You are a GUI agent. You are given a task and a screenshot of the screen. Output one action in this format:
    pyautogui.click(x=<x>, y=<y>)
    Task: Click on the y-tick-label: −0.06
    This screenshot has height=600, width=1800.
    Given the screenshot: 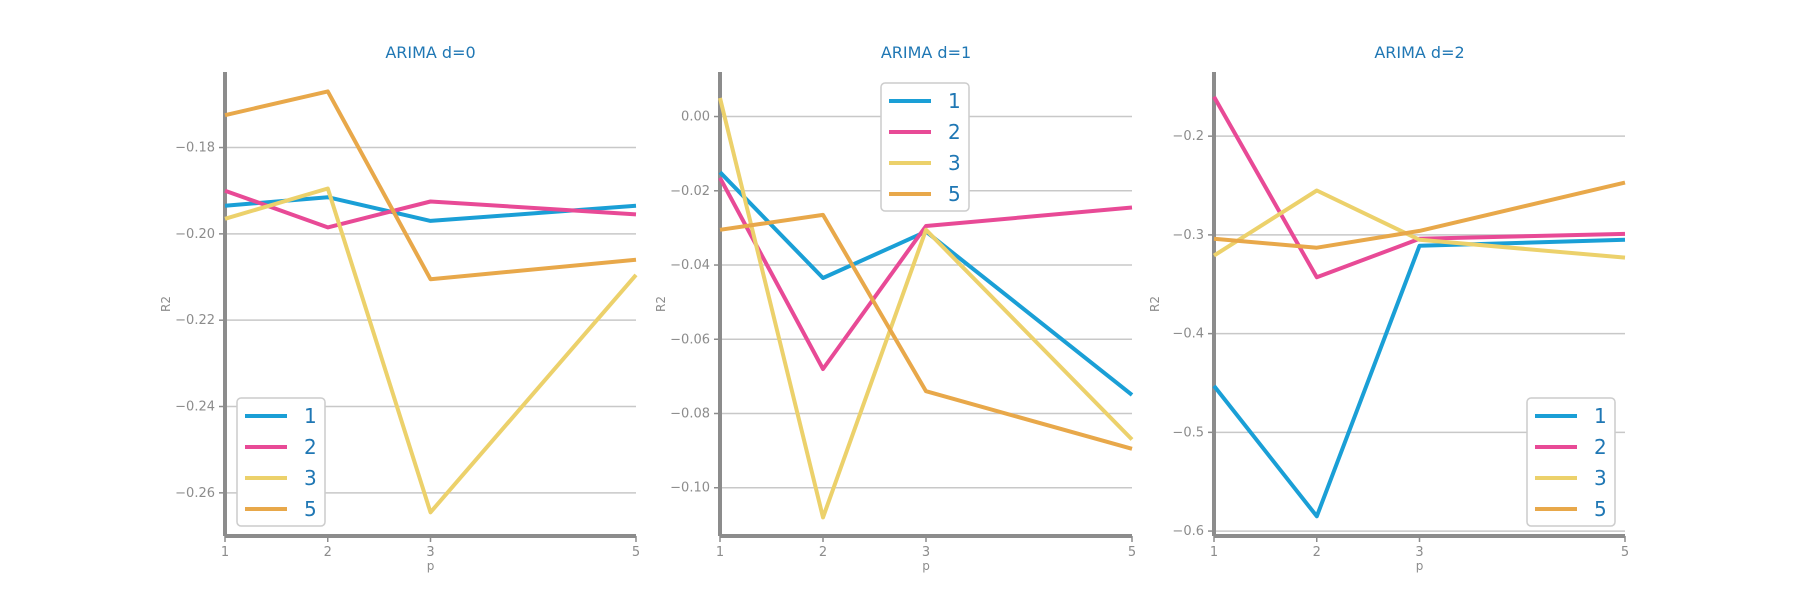 What is the action you would take?
    pyautogui.click(x=690, y=339)
    